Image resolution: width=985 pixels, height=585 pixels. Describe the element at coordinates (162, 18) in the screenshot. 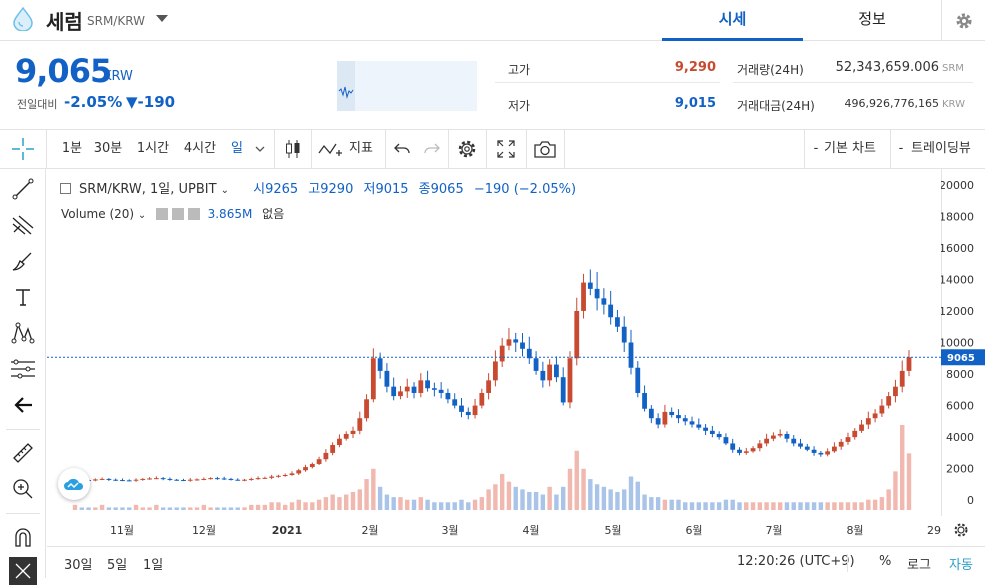

I see `chevron-down-icon` at that location.